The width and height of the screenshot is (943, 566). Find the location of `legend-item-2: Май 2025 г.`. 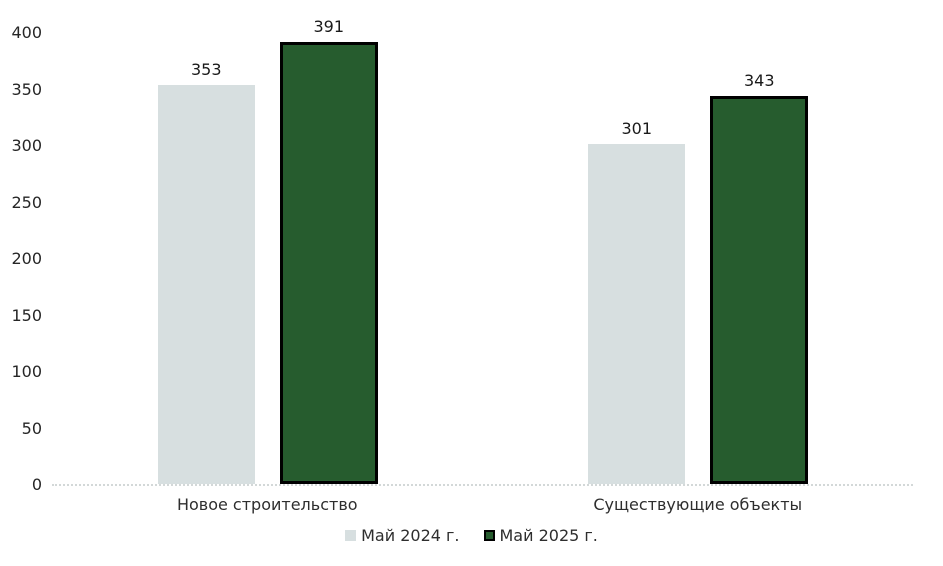

legend-item-2: Май 2025 г. is located at coordinates (540, 535).